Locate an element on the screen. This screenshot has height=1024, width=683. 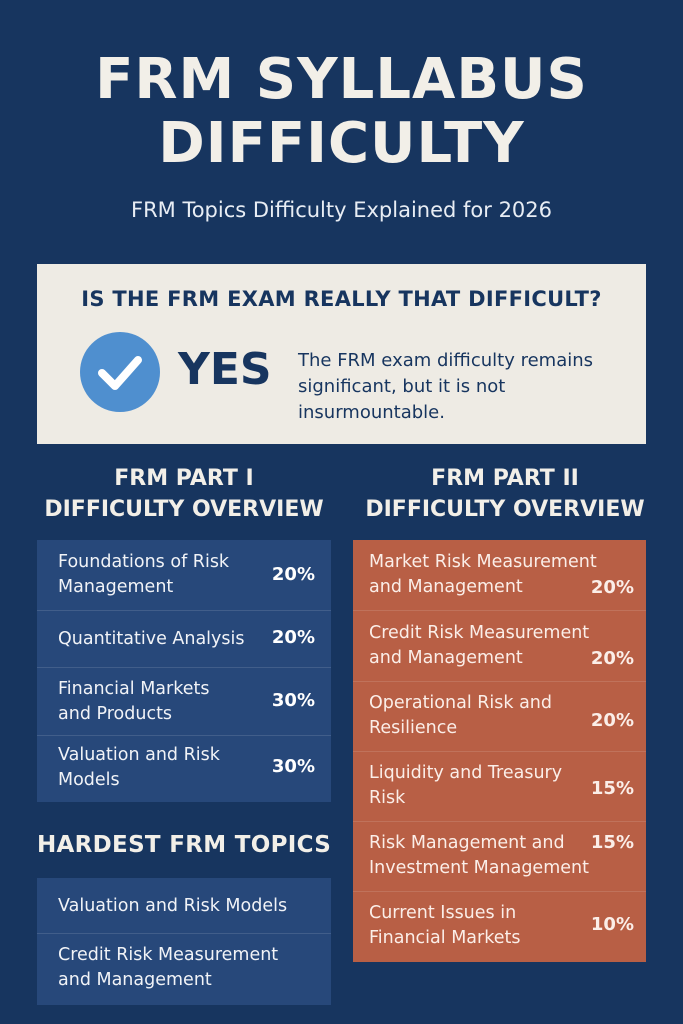
part1-heading-line-1: FRM PART I is located at coordinates (184, 478).